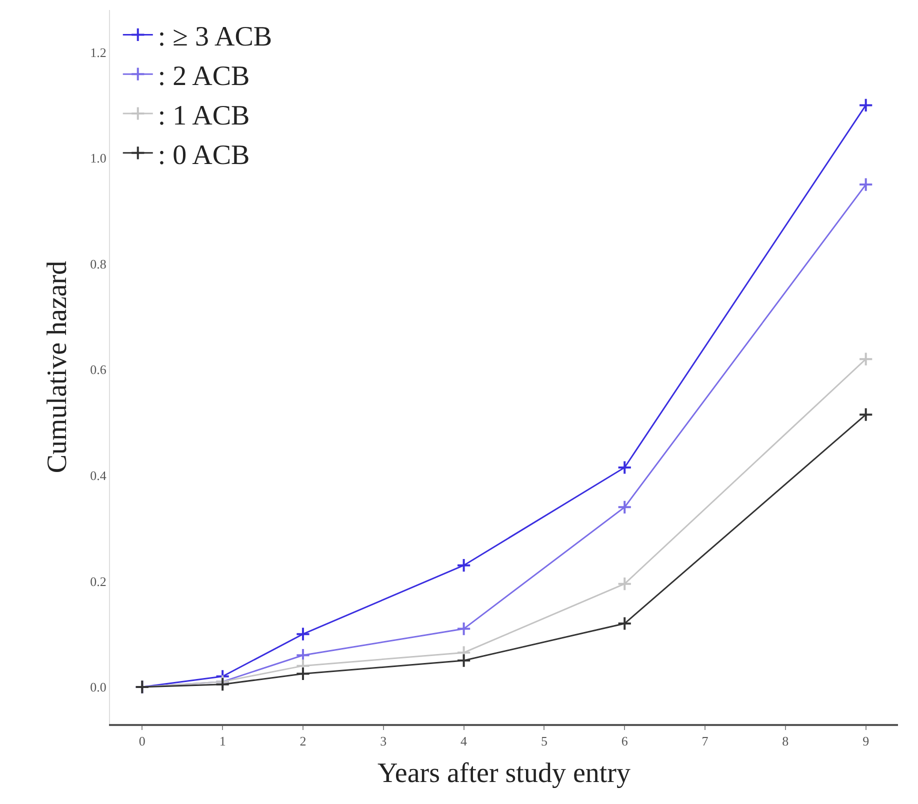 The height and width of the screenshot is (804, 918). I want to click on x-tick-label: 7, so click(705, 741).